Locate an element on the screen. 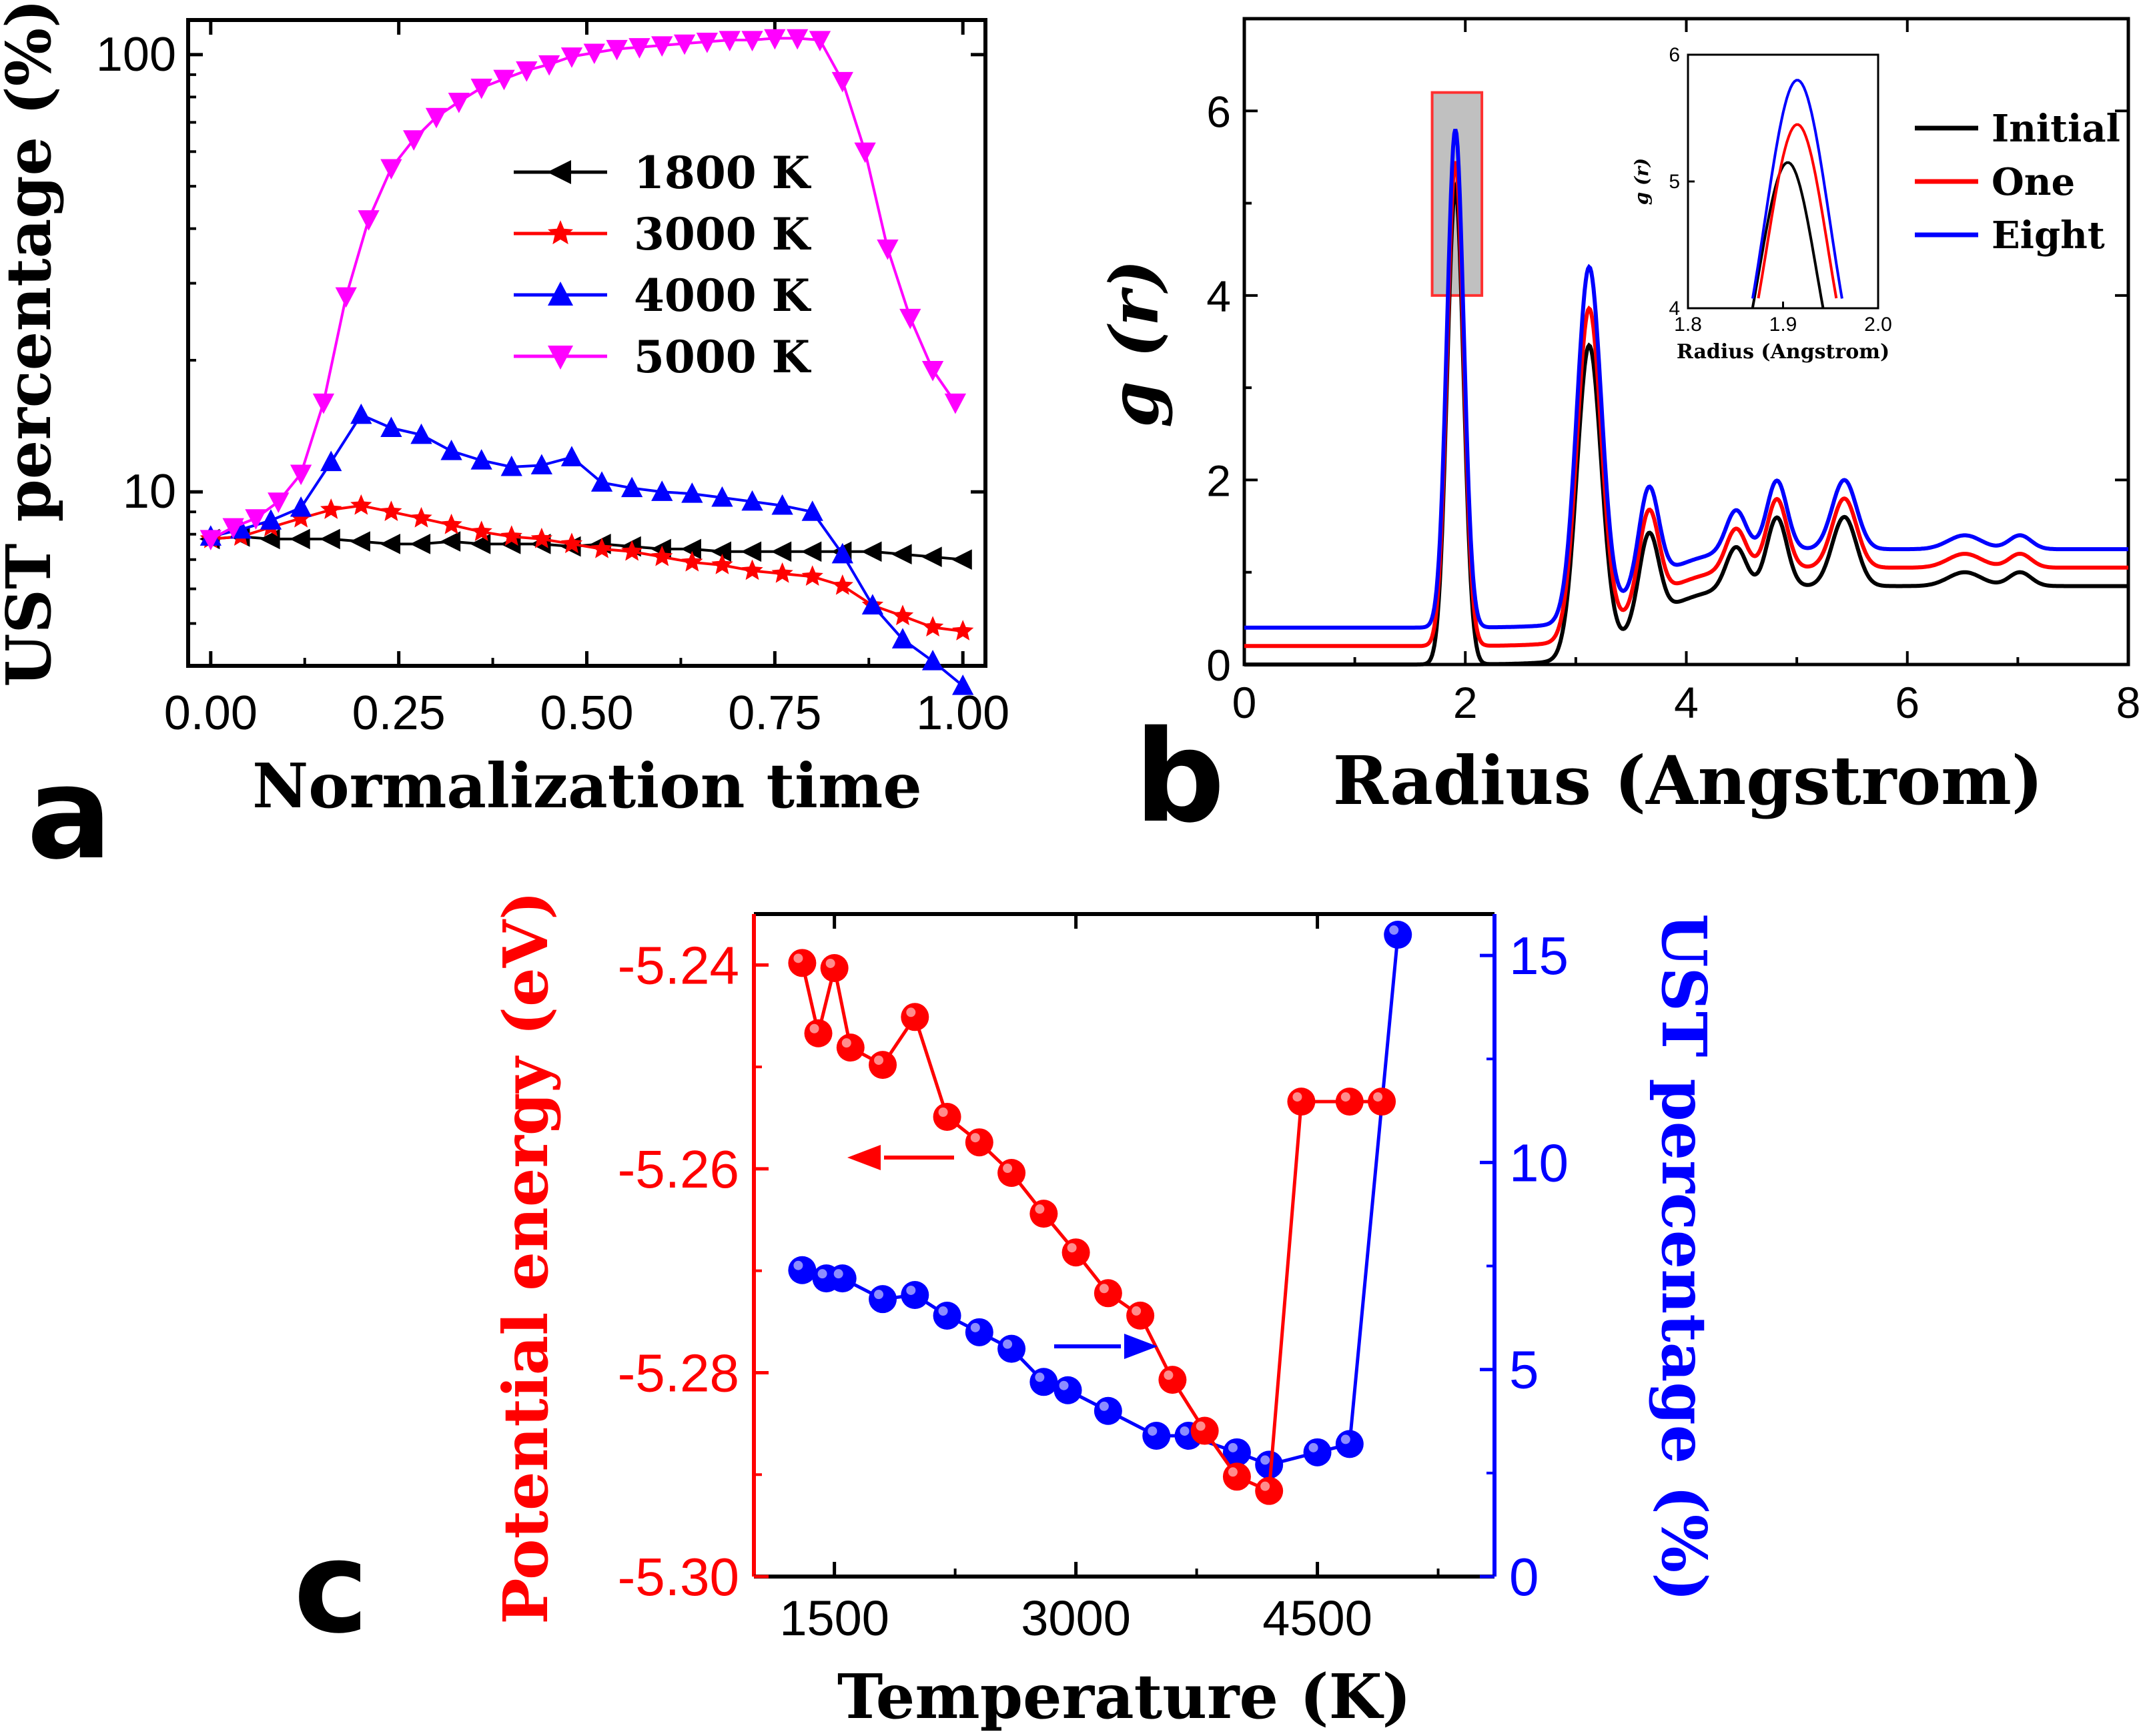 This screenshot has height=1736, width=2149. inset-x-tick-label: 1.9 is located at coordinates (1783, 325).